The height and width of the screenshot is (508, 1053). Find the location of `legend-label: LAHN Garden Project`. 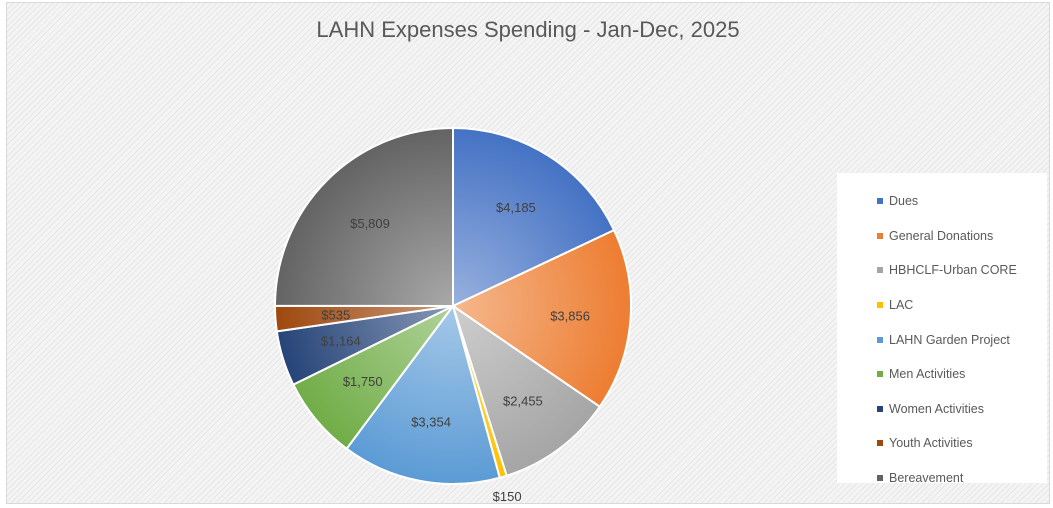

legend-label: LAHN Garden Project is located at coordinates (949, 339).